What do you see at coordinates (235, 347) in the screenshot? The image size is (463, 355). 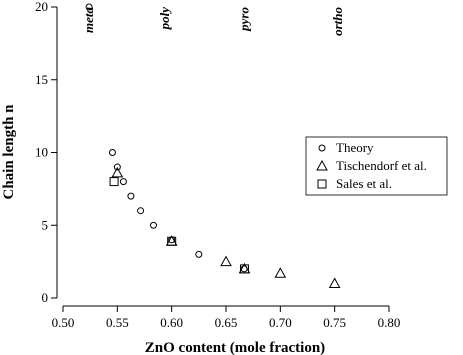 I see `x-axis-label: ZnO content (mole fraction)` at bounding box center [235, 347].